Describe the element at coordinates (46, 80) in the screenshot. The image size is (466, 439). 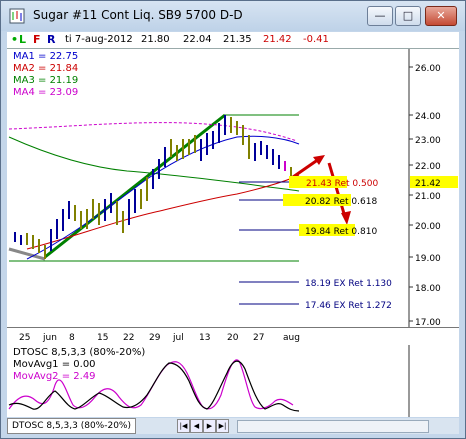
I see `ma3-legend: MA3 = 21.19` at that location.